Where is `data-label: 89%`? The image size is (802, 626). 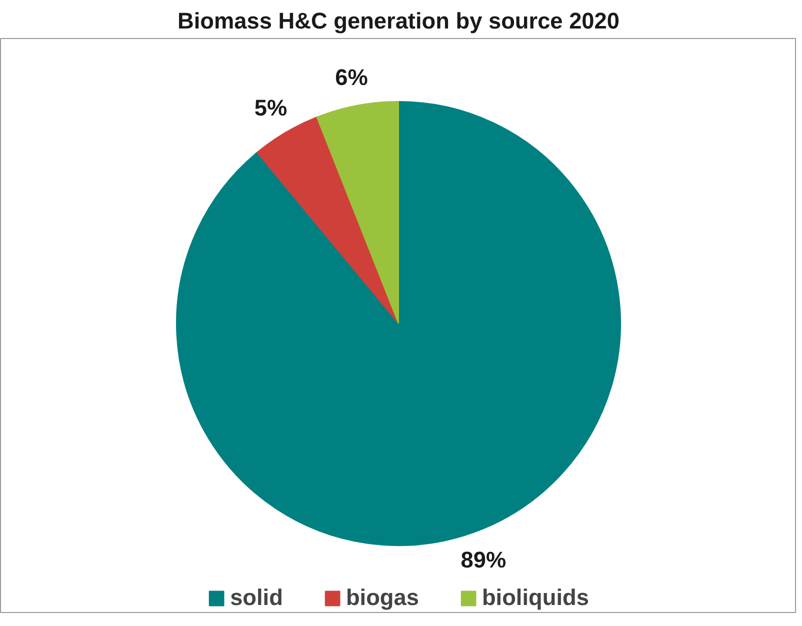
data-label: 89% is located at coordinates (483, 559).